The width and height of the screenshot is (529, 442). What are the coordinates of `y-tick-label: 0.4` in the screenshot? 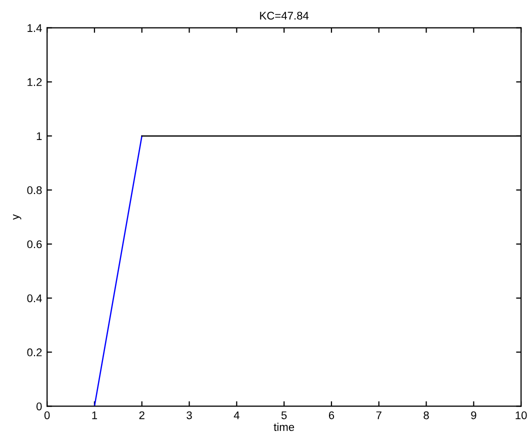 It's located at (34, 298).